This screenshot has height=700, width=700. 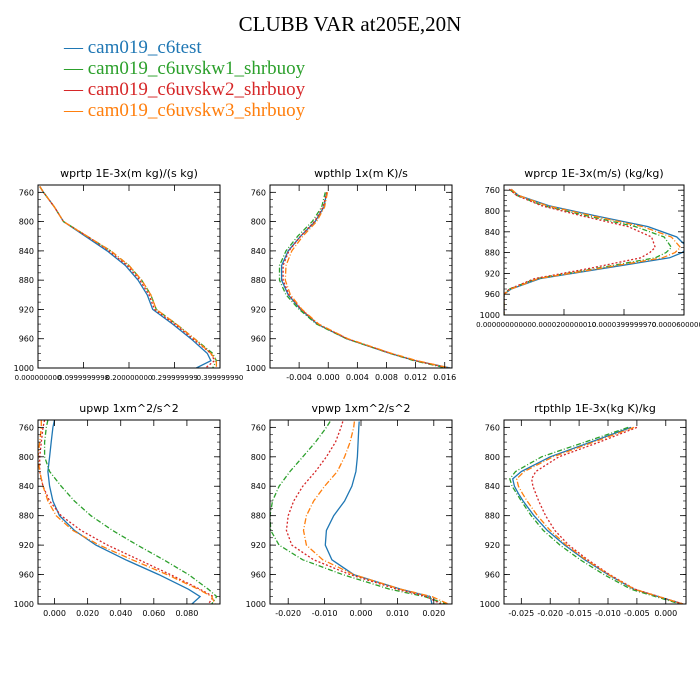 What do you see at coordinates (186, 613) in the screenshot?
I see `x-tick-label: 0.080` at bounding box center [186, 613].